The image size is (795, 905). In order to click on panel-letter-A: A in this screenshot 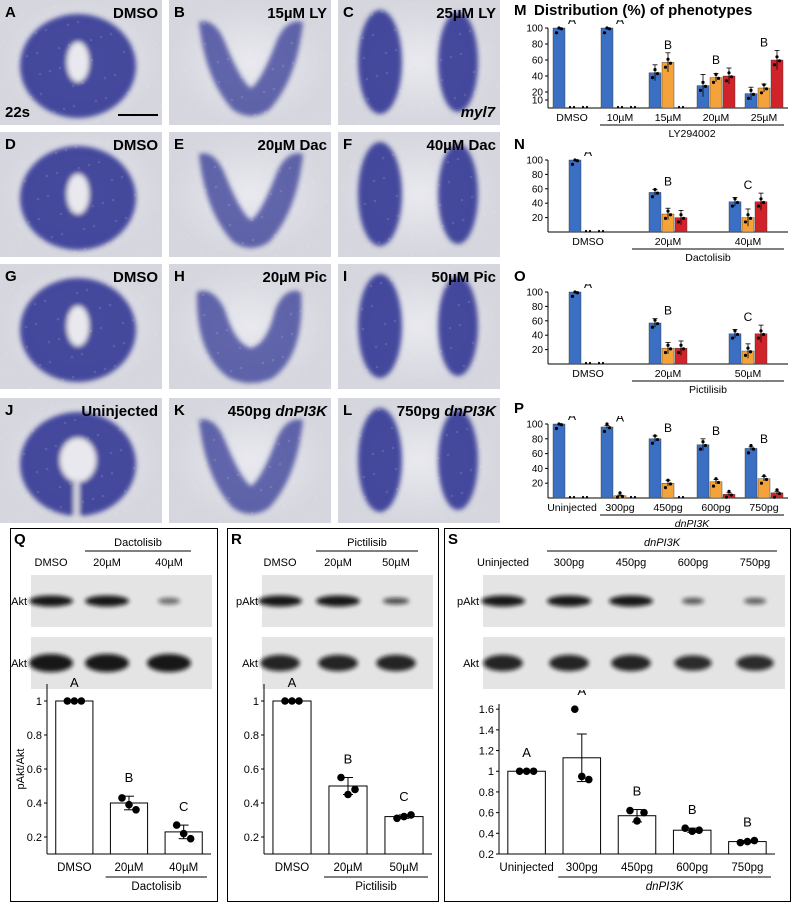, I will do `click(10, 12)`.